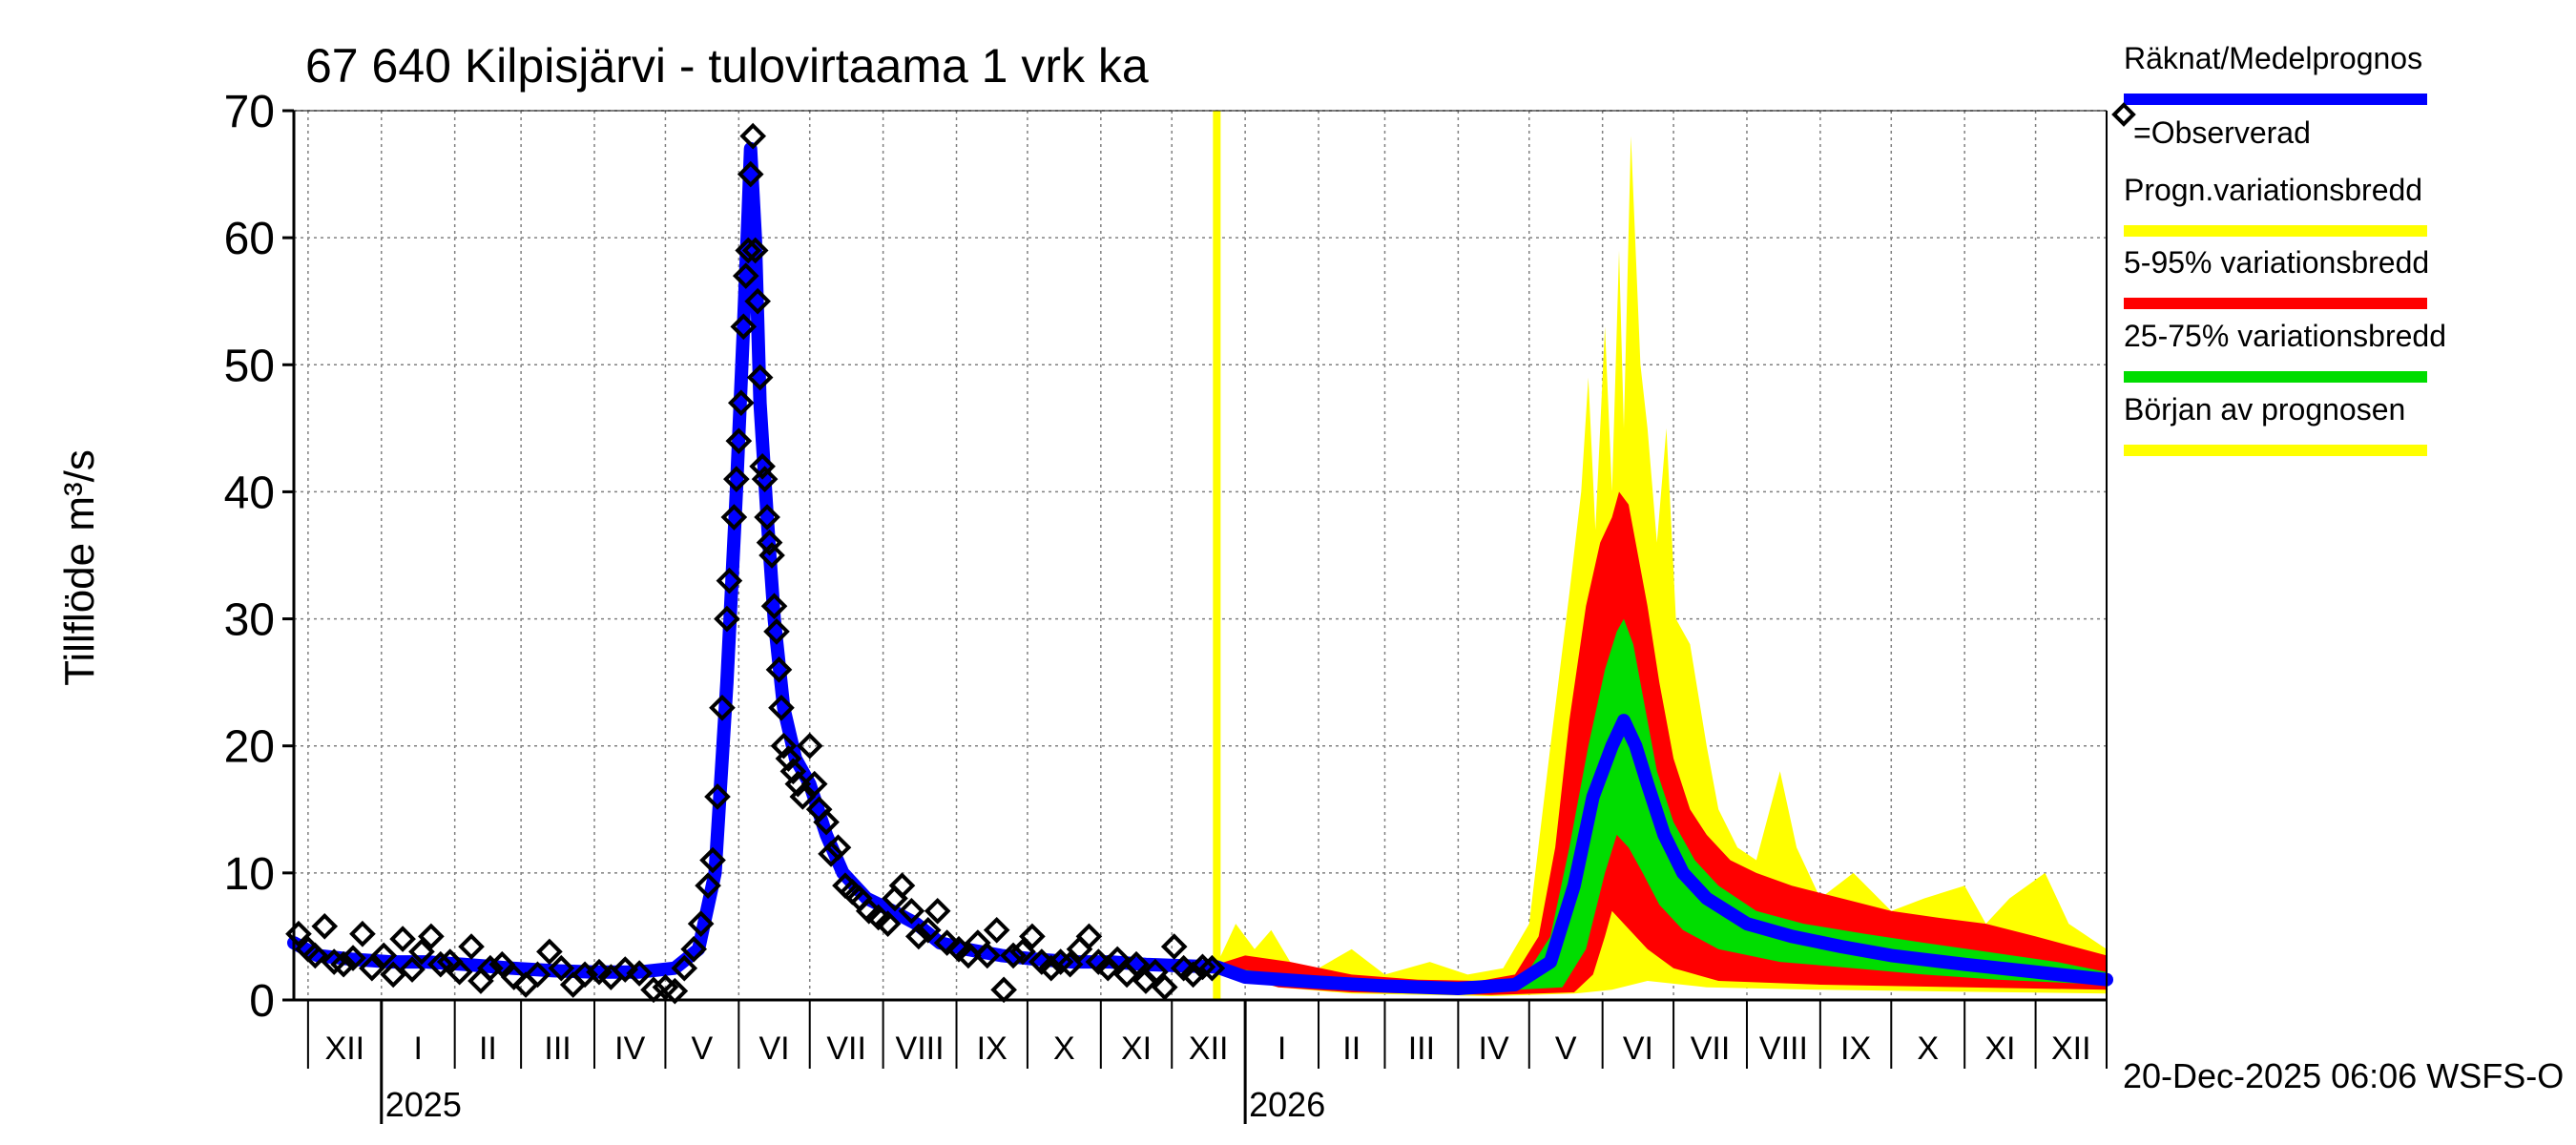  What do you see at coordinates (2285, 336) in the screenshot?
I see `legend-label: 25-75% variationsbredd` at bounding box center [2285, 336].